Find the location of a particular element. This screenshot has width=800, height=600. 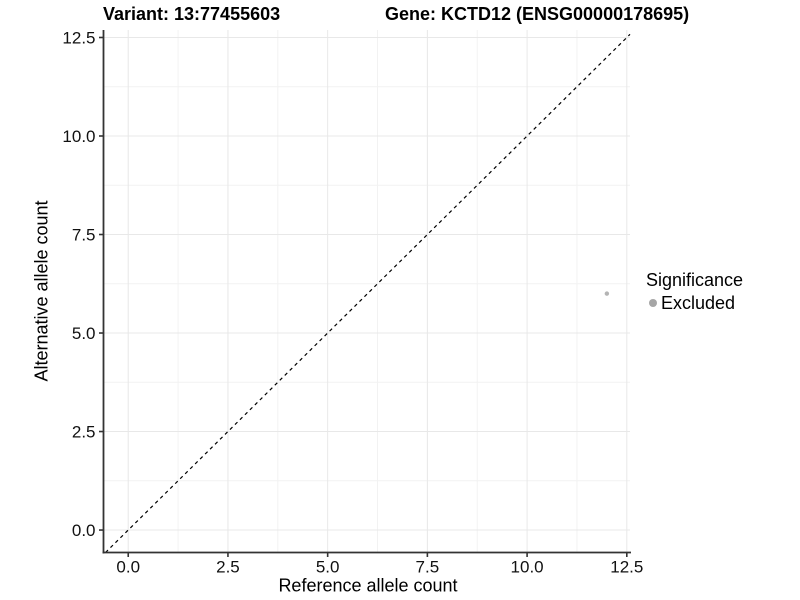

x-tick-label: 10.0 is located at coordinates (527, 567).